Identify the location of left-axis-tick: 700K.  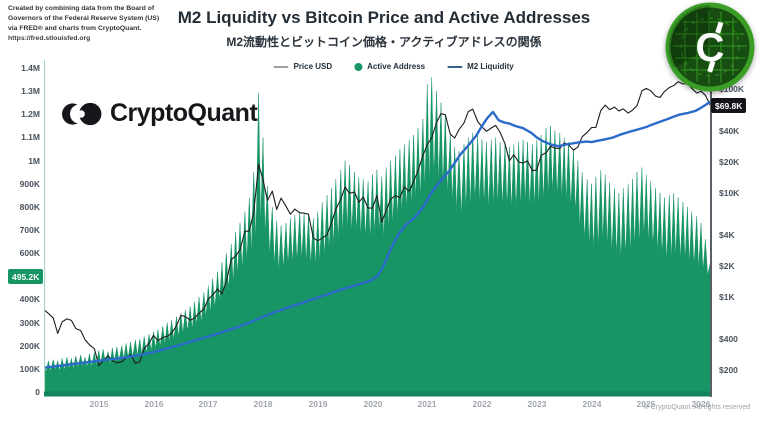
(29, 230).